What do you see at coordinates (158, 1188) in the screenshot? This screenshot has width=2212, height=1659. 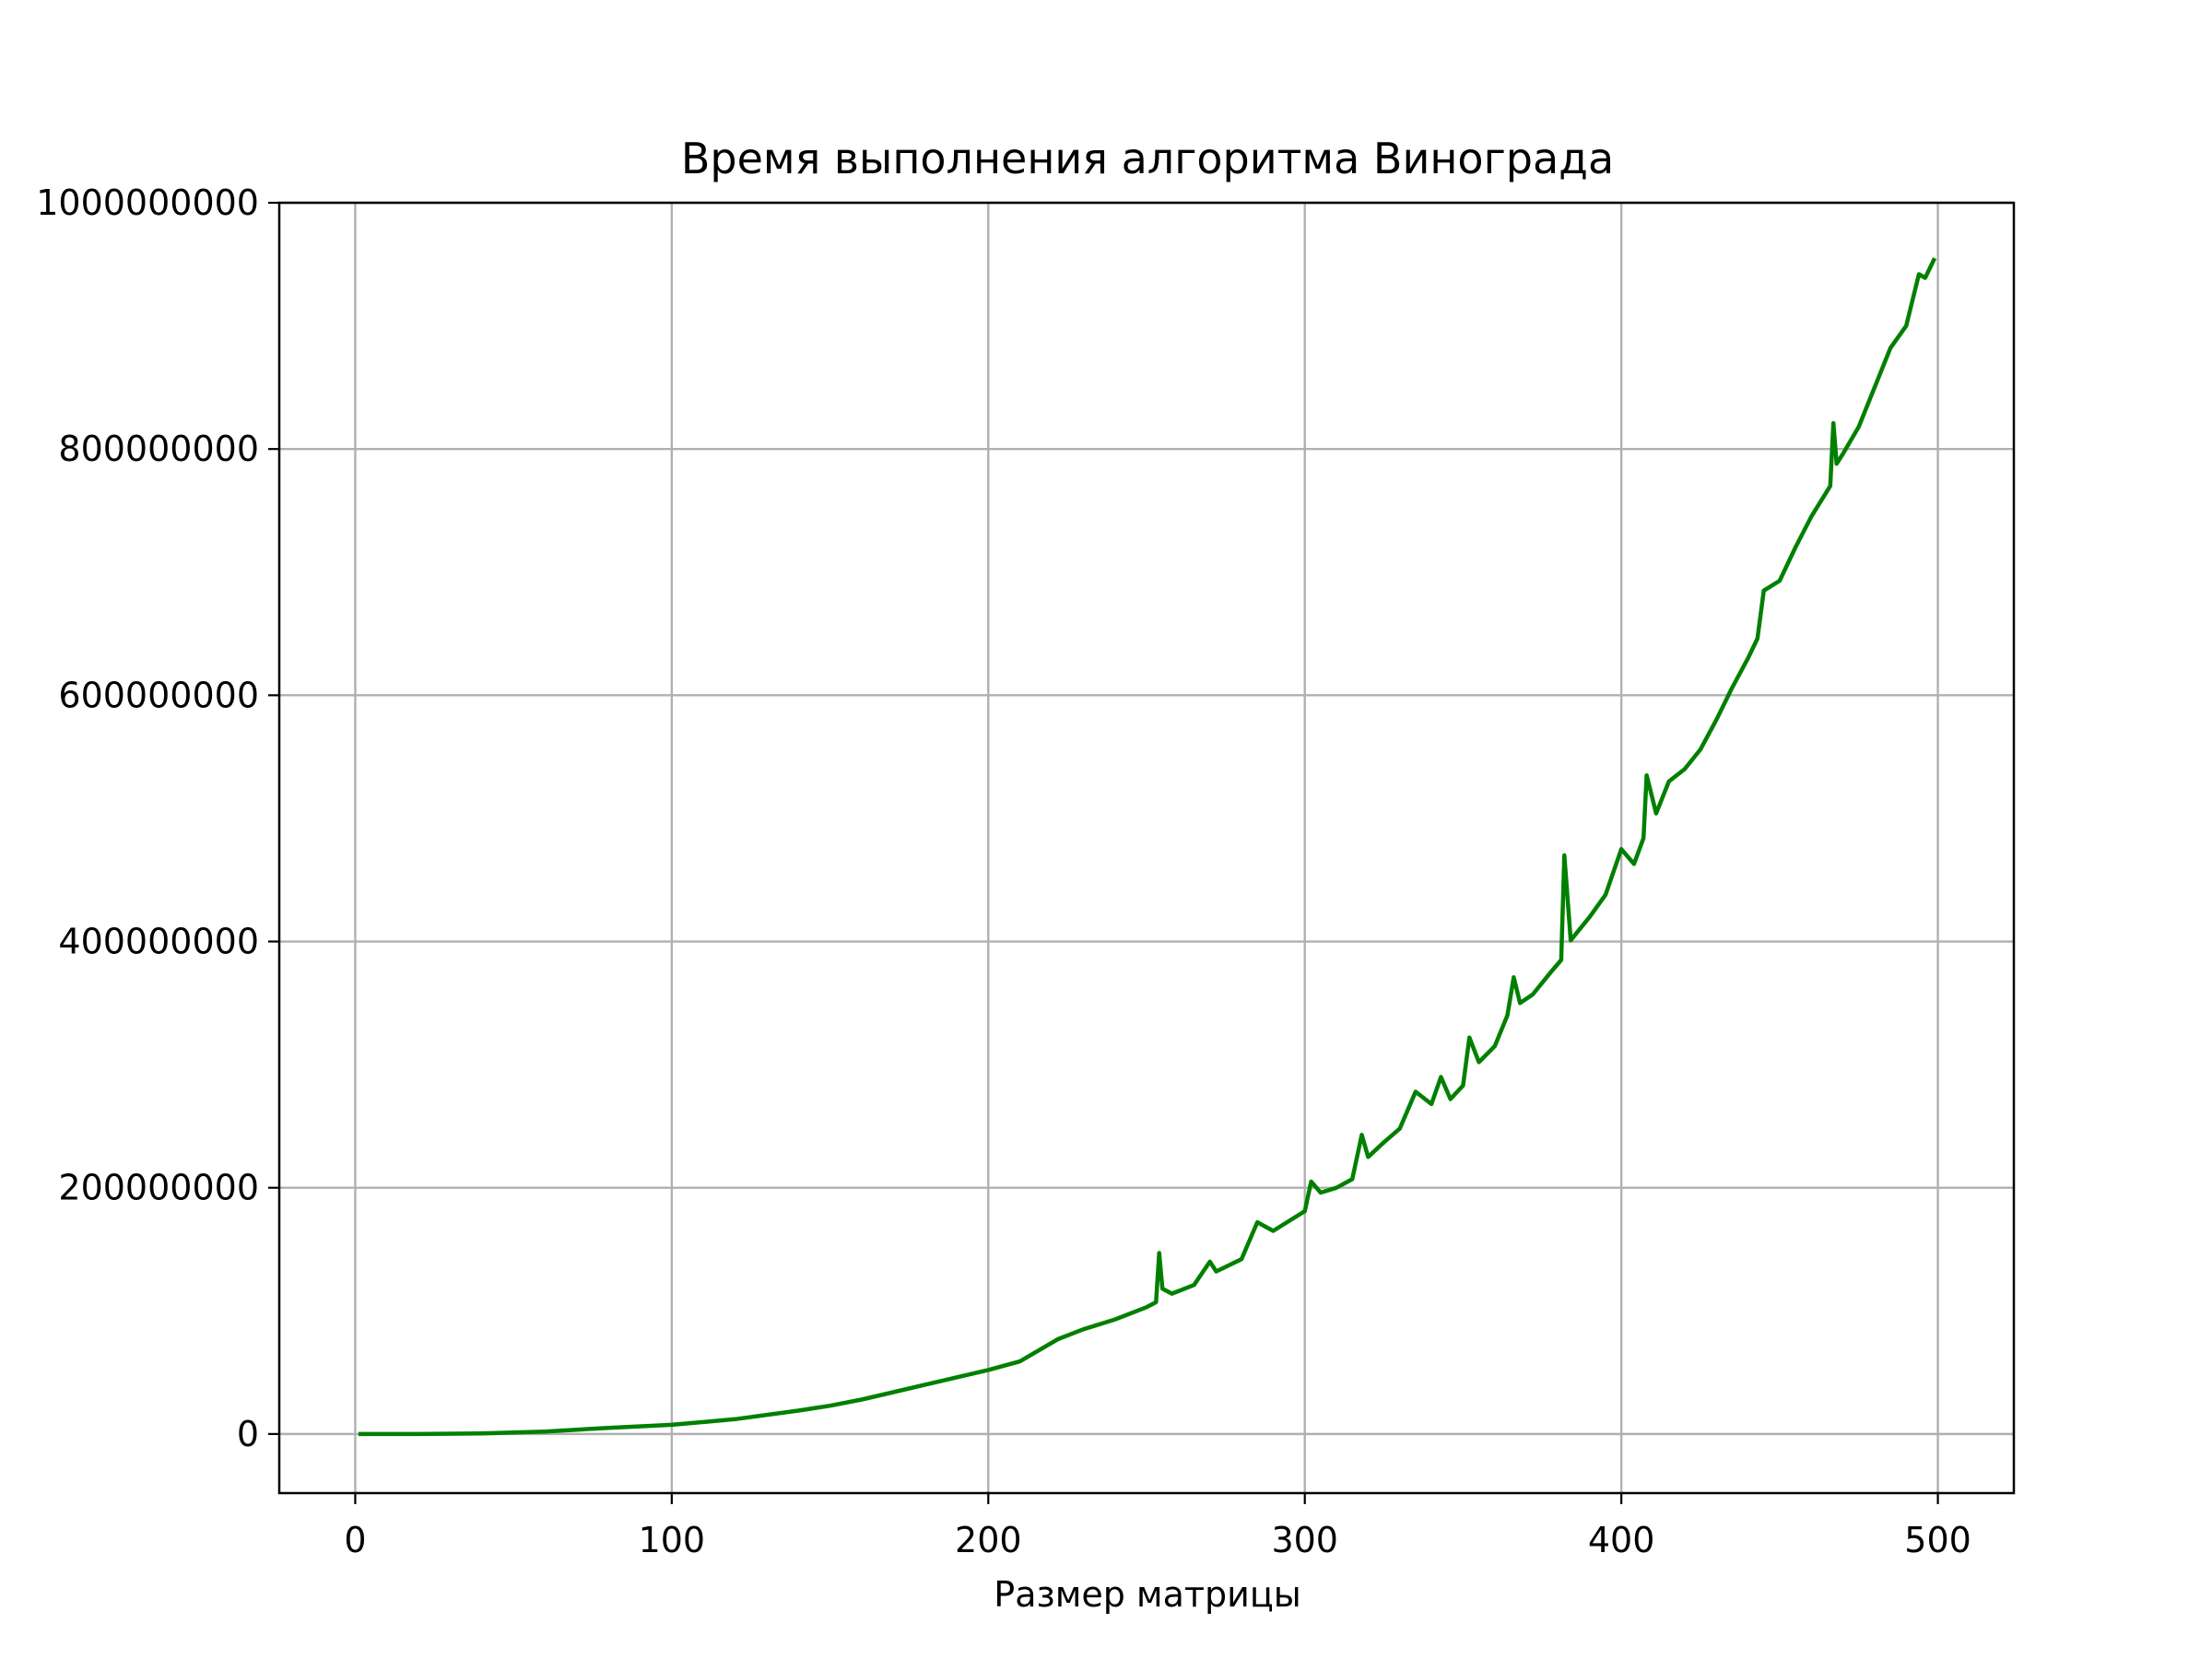 I see `y-tick-label: 200000000` at bounding box center [158, 1188].